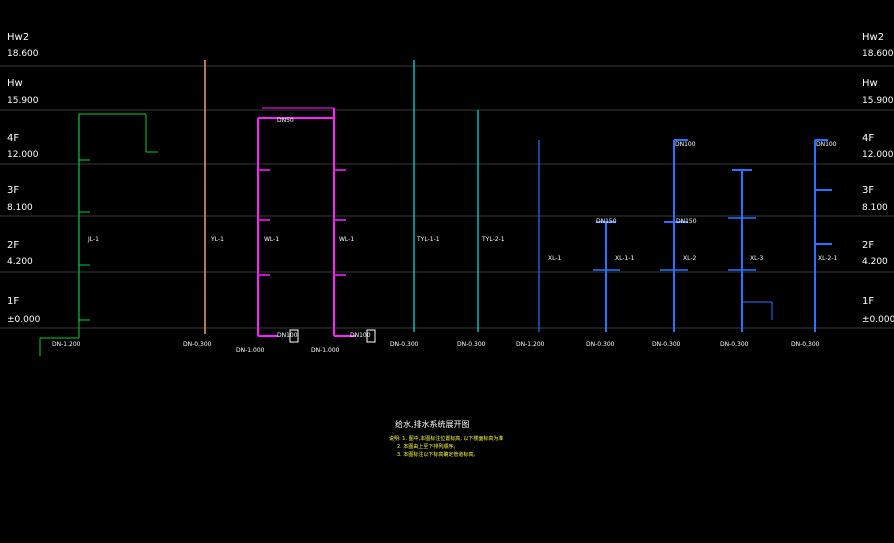  Describe the element at coordinates (685, 144) in the screenshot. I see `pipe-size-6: DN100` at that location.